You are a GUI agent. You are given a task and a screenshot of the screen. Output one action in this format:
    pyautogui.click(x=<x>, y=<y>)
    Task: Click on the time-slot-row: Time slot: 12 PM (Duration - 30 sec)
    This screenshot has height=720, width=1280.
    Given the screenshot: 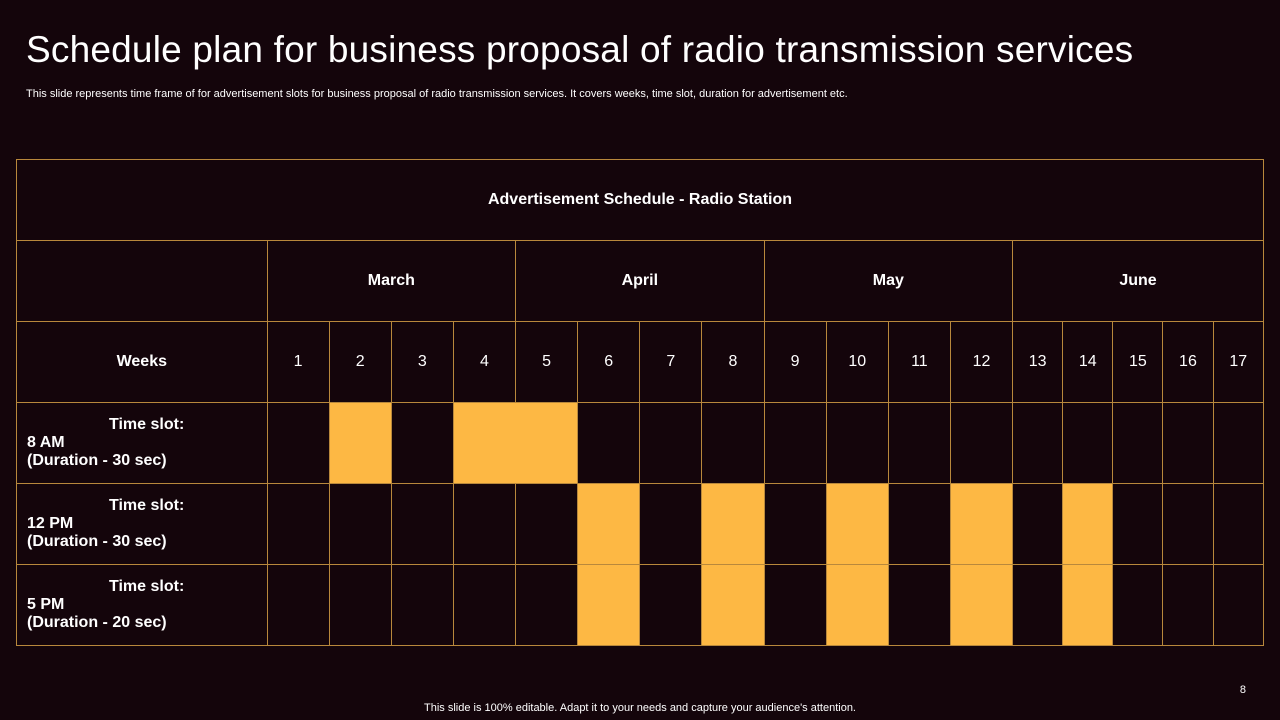 What is the action you would take?
    pyautogui.click(x=640, y=524)
    